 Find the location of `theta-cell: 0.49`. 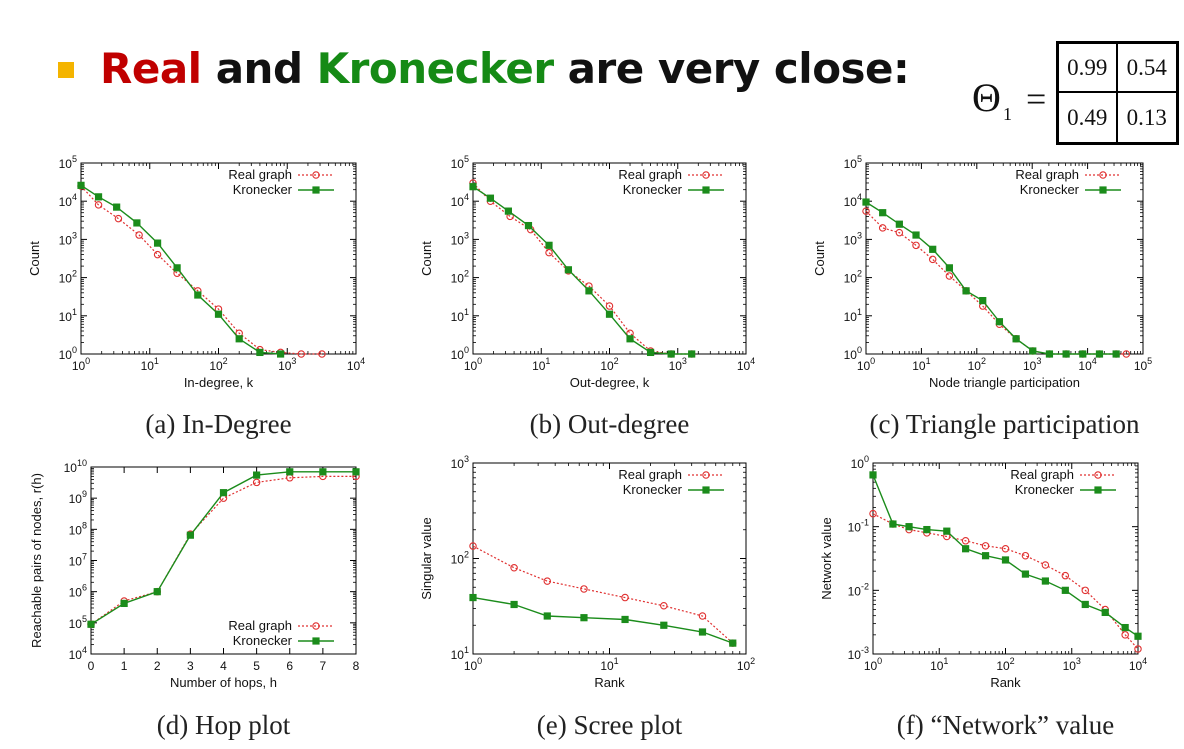

theta-cell: 0.49 is located at coordinates (1088, 117).